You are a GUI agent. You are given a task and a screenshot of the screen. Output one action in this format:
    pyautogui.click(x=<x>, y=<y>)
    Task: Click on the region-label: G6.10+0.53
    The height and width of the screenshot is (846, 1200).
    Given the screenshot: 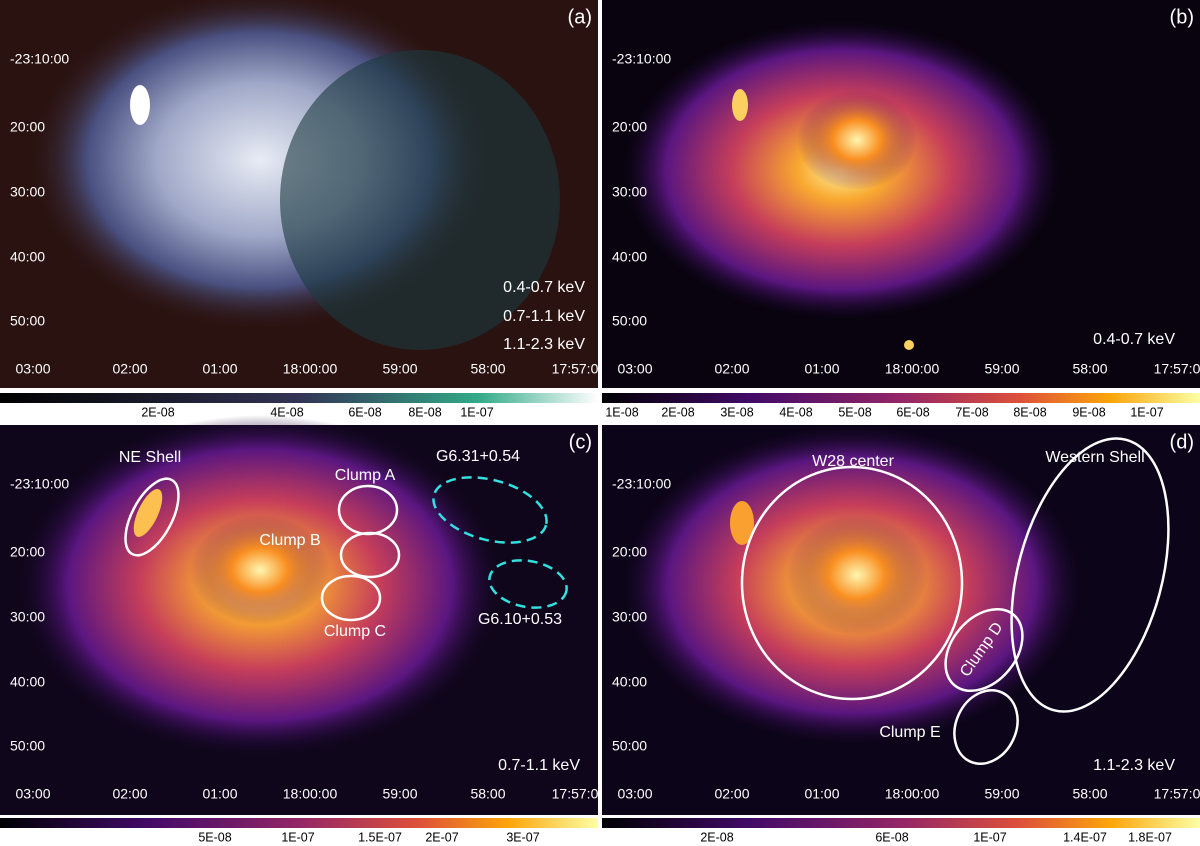 What is the action you would take?
    pyautogui.click(x=520, y=619)
    